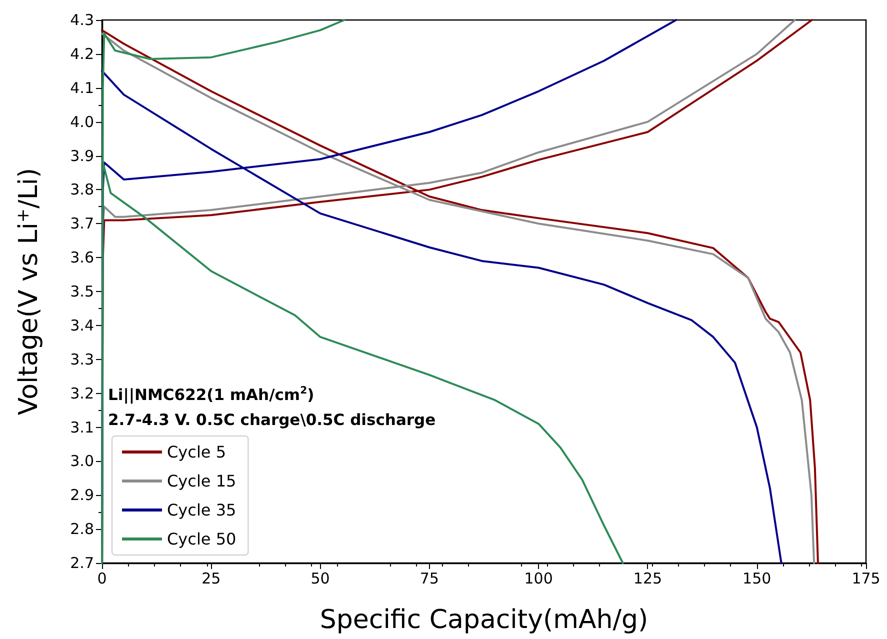 The height and width of the screenshot is (639, 887). What do you see at coordinates (82, 359) in the screenshot?
I see `y-tick-label: 3.3` at bounding box center [82, 359].